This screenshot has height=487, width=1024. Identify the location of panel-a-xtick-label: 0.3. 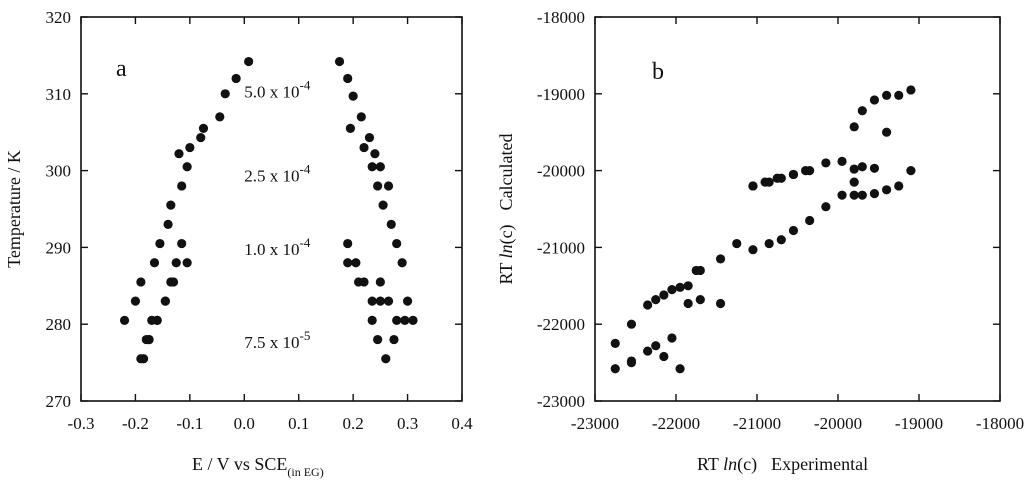
(407, 423).